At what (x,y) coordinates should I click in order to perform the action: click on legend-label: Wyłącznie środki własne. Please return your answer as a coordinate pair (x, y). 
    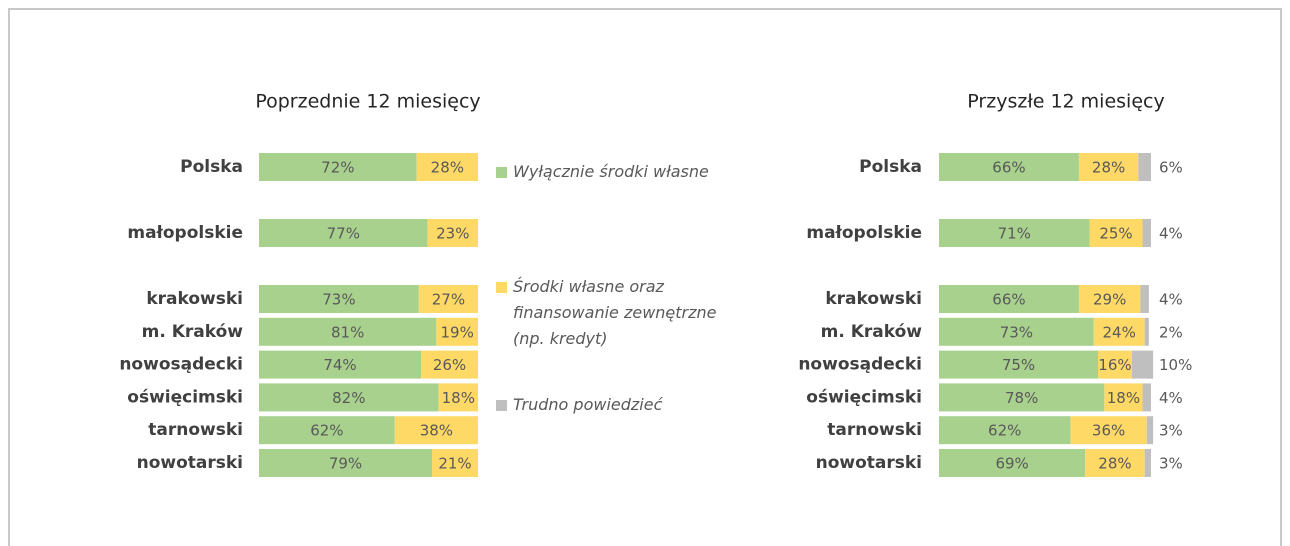
    Looking at the image, I should click on (611, 171).